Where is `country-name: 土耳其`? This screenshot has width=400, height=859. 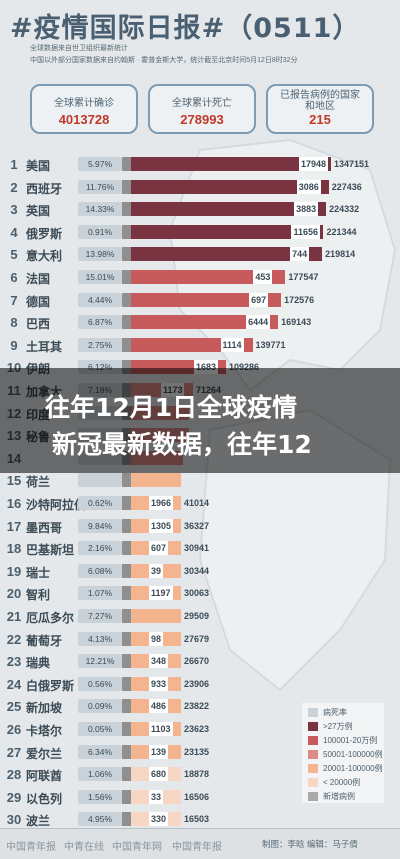 country-name: 土耳其 is located at coordinates (44, 347).